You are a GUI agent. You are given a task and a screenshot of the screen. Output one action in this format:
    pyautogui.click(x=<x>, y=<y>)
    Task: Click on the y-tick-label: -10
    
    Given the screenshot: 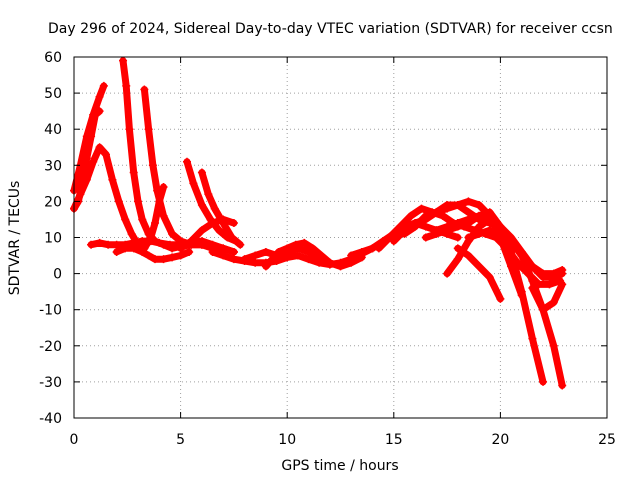 What is the action you would take?
    pyautogui.click(x=50, y=311)
    